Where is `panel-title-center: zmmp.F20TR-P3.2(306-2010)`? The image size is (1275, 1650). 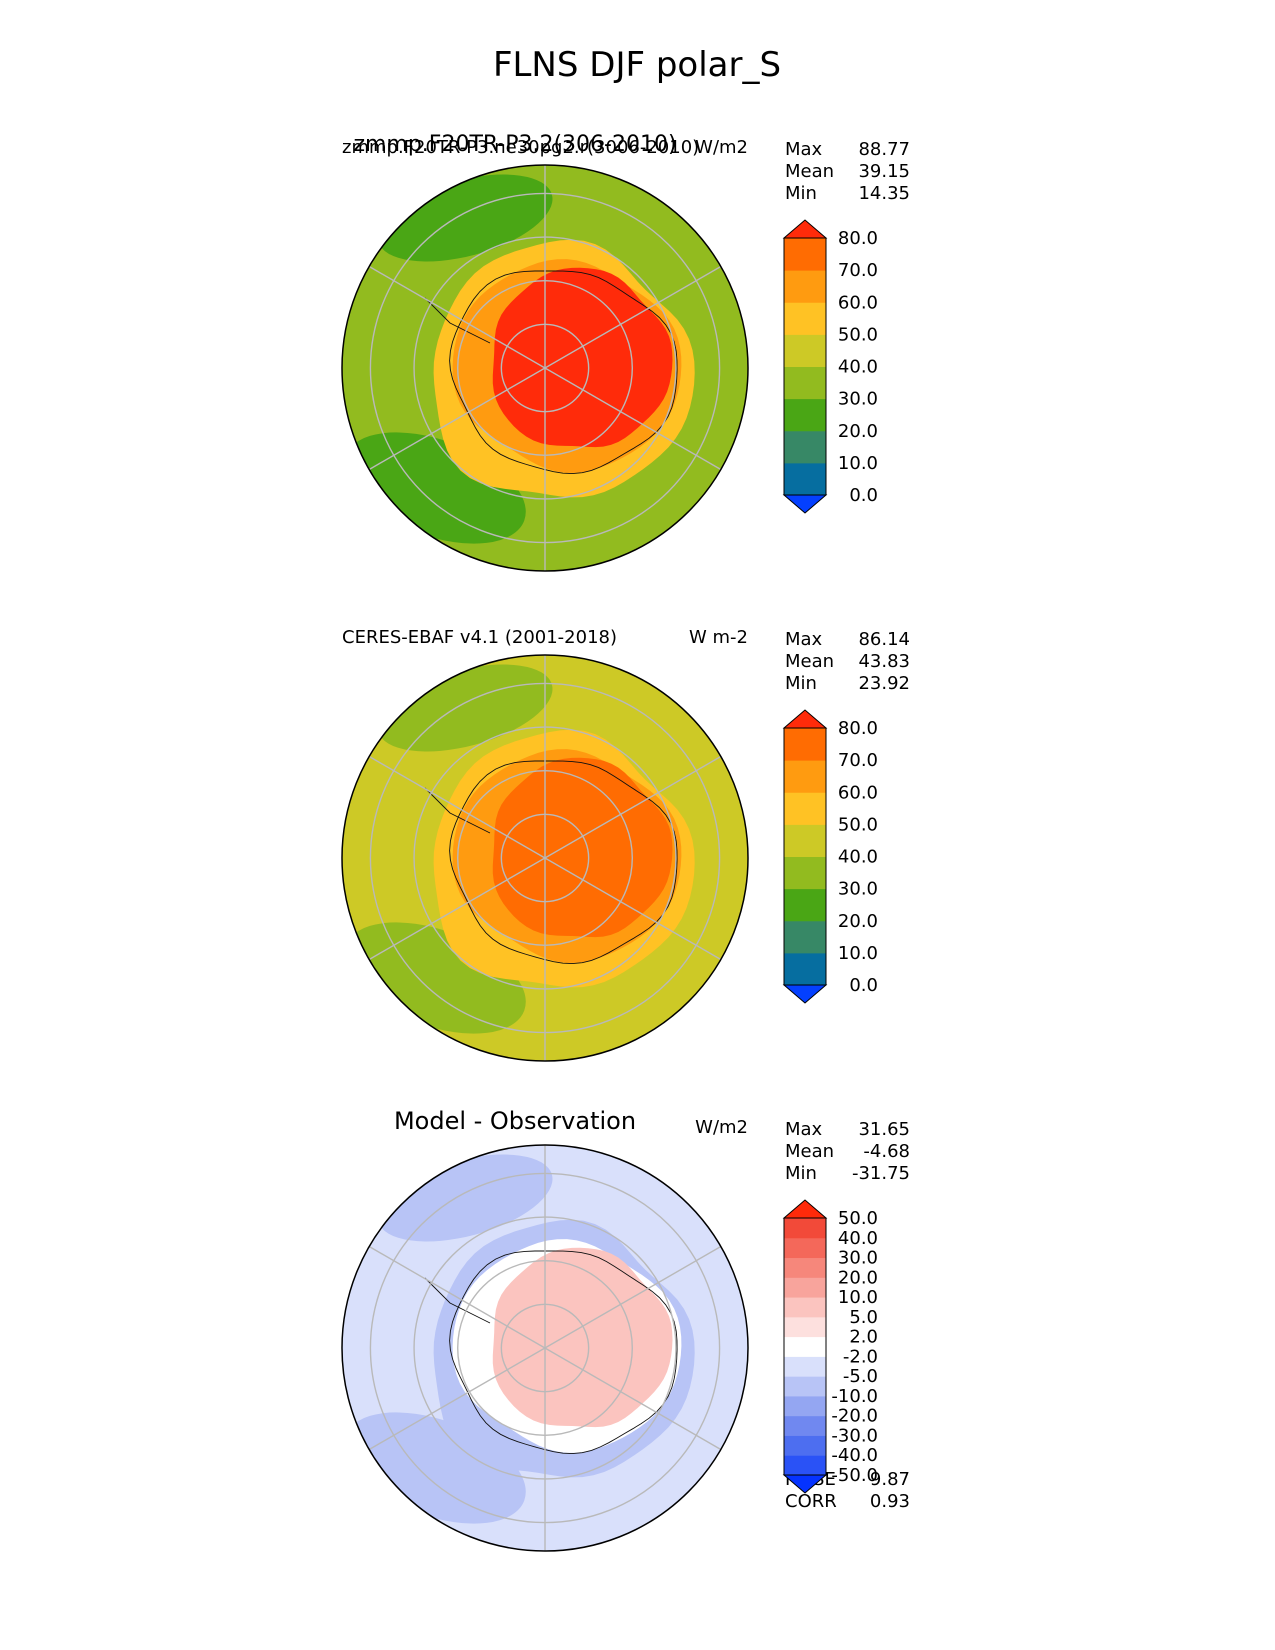 panel-title-center: zmmp.F20TR-P3.2(306-2010) is located at coordinates (514, 144).